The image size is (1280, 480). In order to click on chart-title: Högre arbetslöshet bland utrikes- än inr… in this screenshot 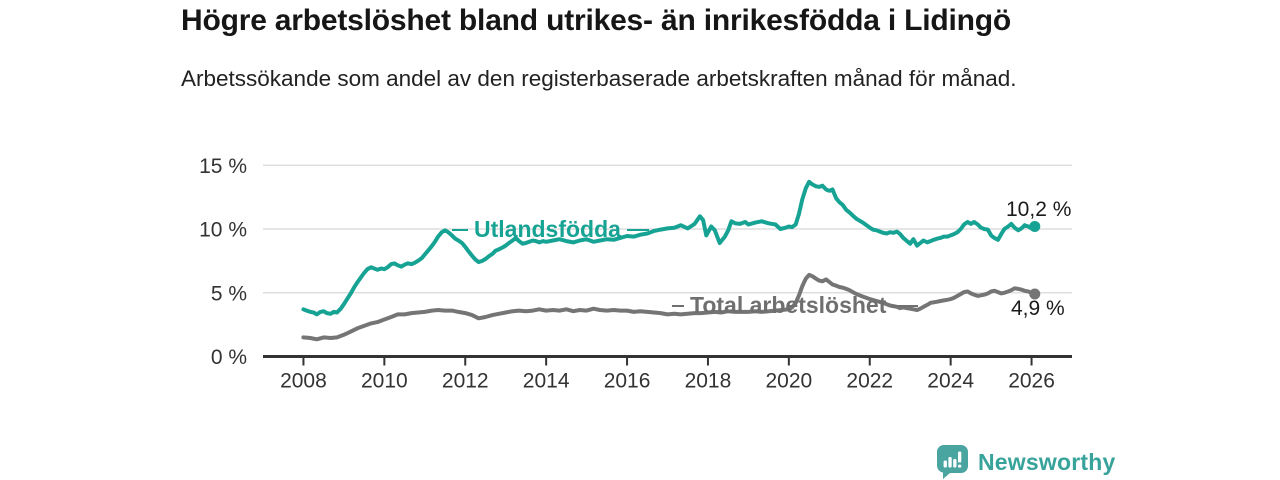, I will do `click(596, 20)`.